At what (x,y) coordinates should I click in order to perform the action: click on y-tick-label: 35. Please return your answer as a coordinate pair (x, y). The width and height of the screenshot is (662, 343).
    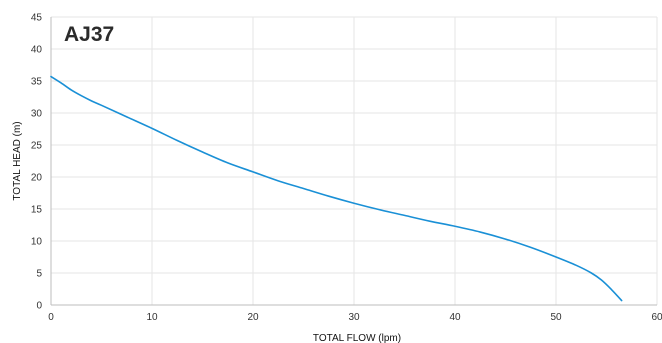
    Looking at the image, I should click on (37, 82).